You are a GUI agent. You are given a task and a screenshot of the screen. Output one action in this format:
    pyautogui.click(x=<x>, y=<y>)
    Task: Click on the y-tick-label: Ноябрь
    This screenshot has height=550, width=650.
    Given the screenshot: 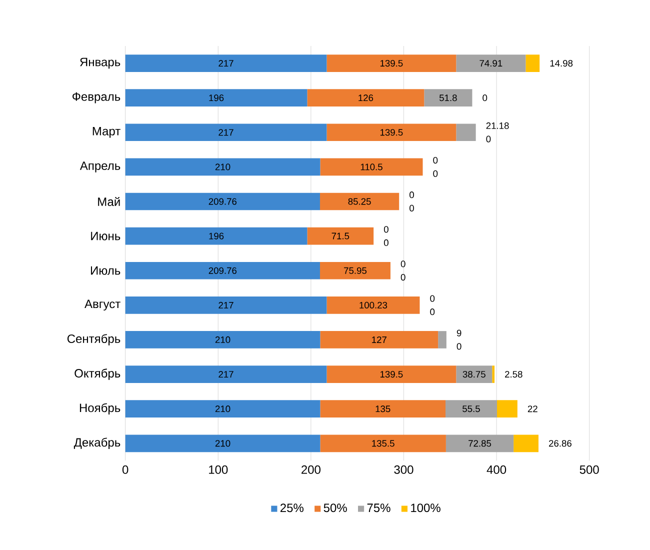 What is the action you would take?
    pyautogui.click(x=100, y=408)
    